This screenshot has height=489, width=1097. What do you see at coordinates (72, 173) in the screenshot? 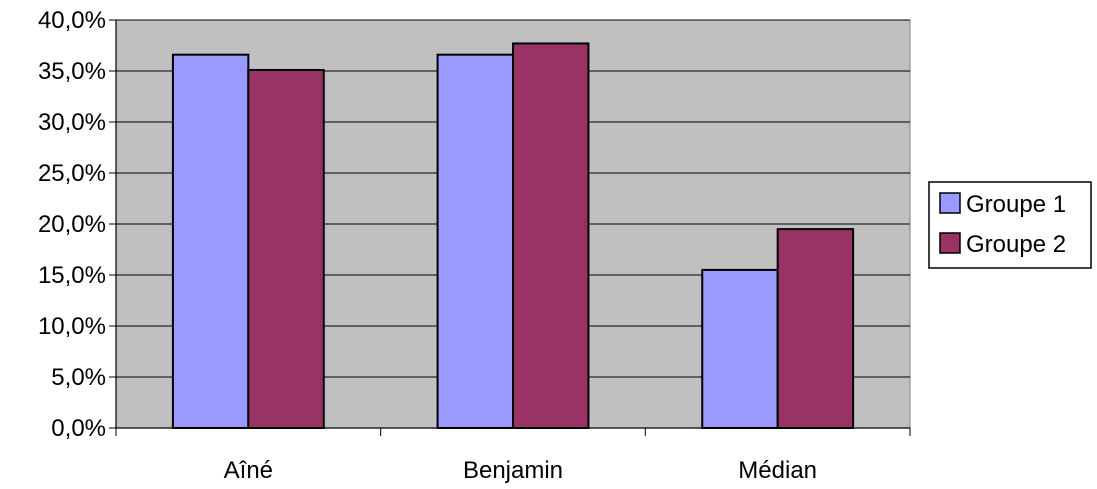
I see `y-tick-label: 25,0%` at bounding box center [72, 173].